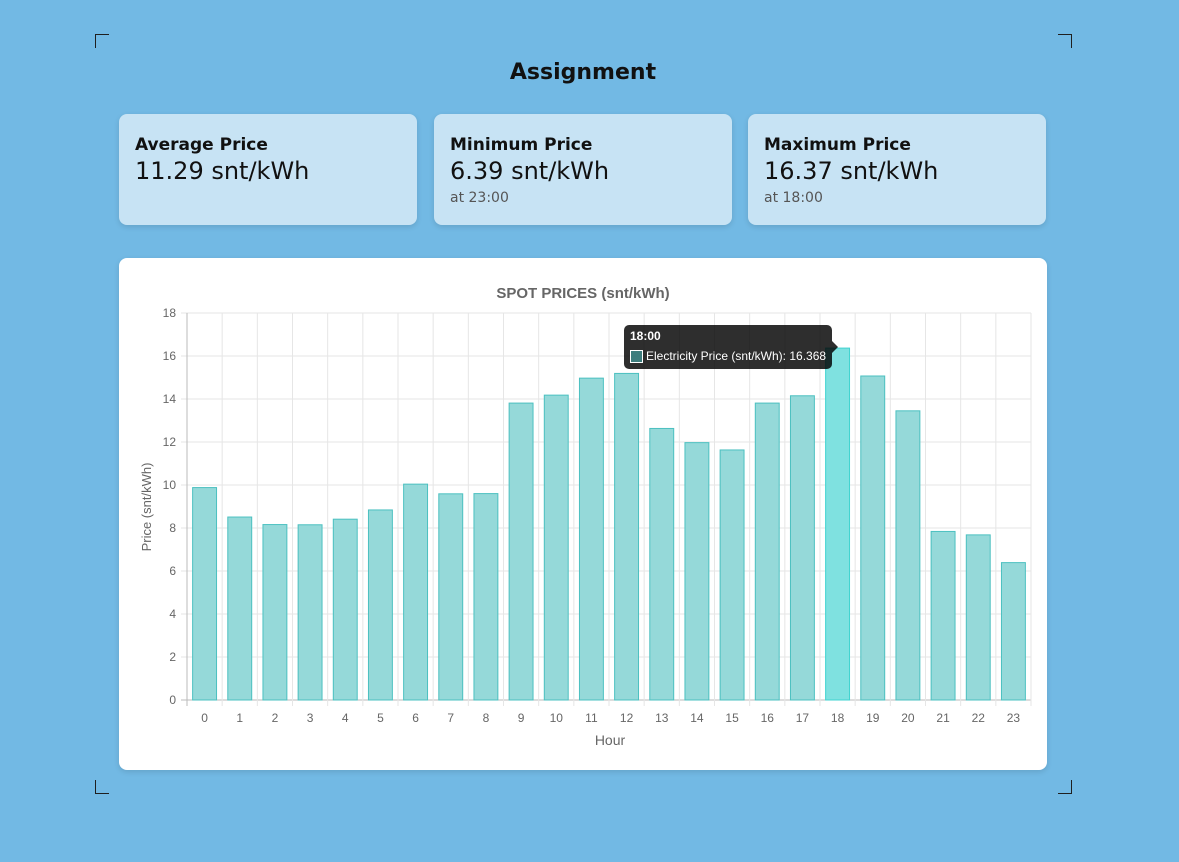 This screenshot has width=1179, height=862. Describe the element at coordinates (239, 718) in the screenshot. I see `x-tick-label: 1` at that location.